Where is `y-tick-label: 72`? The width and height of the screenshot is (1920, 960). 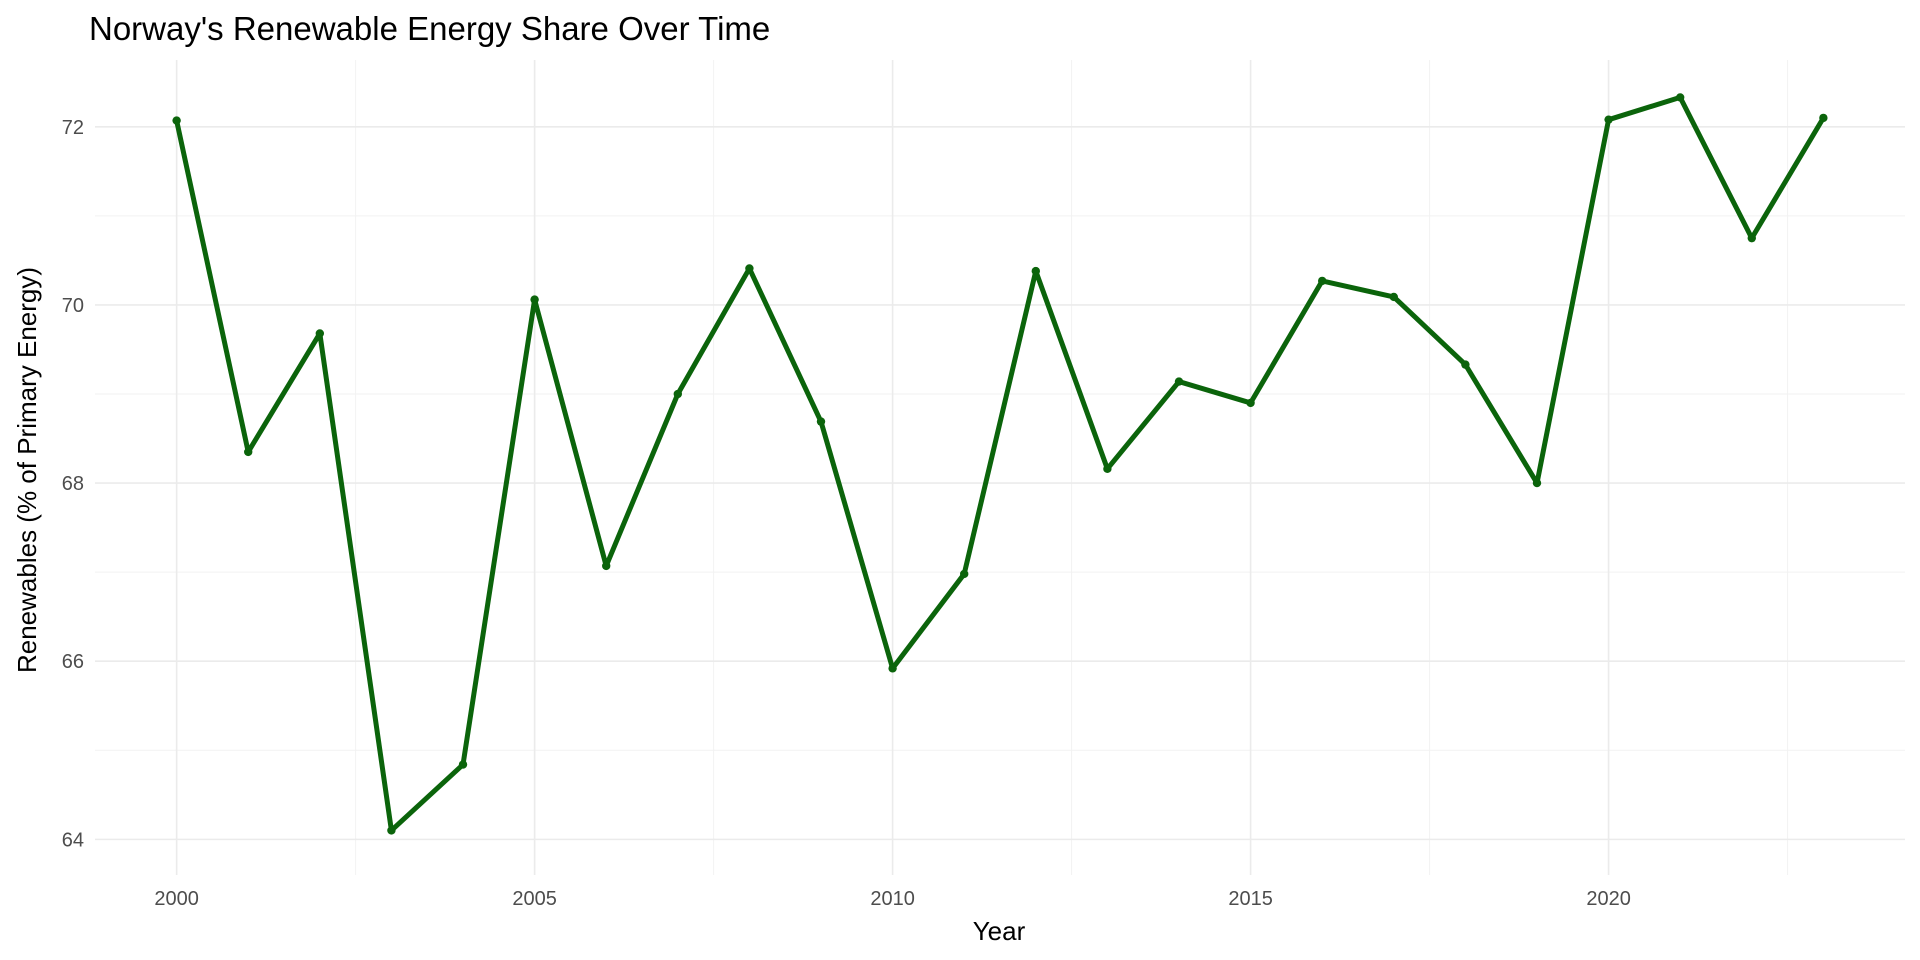
y-tick-label: 72 is located at coordinates (73, 128).